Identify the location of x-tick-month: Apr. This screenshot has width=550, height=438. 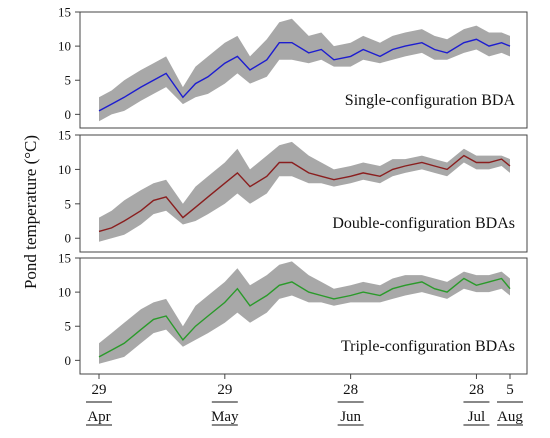
(98, 417).